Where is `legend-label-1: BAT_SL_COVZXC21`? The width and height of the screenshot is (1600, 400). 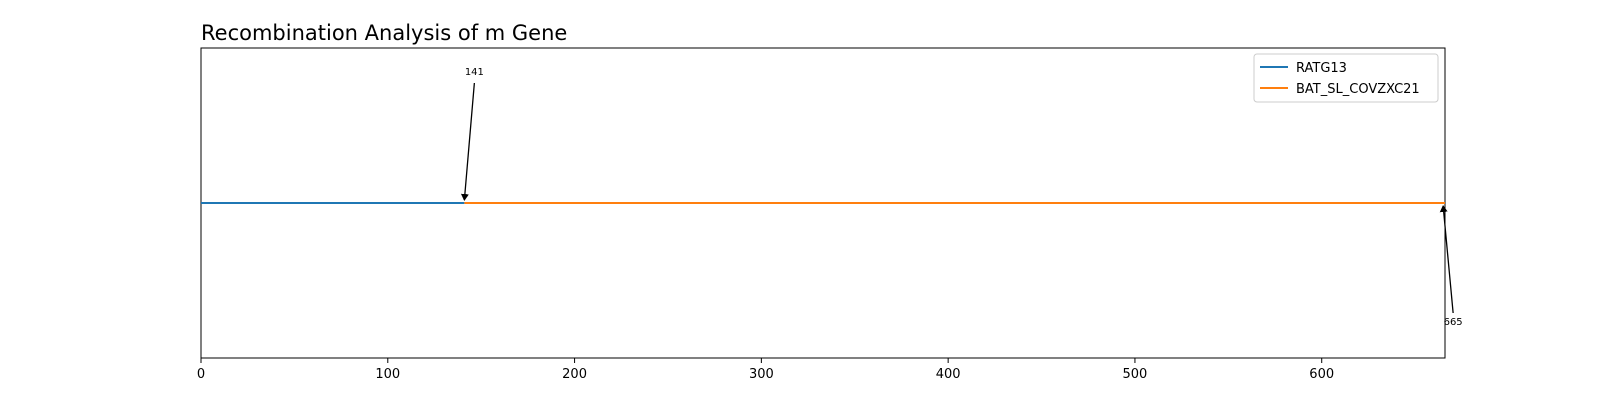
legend-label-1: BAT_SL_COVZXC21 is located at coordinates (1358, 89).